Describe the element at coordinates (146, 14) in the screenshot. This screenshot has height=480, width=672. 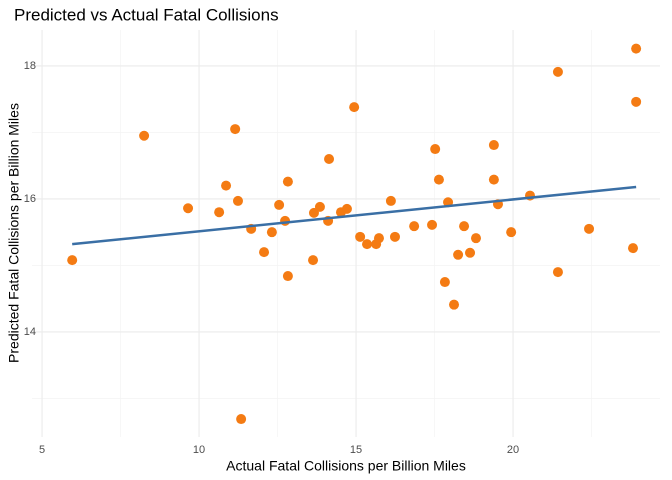
I see `chart-title: Predicted vs Actual Fatal Collisions` at that location.